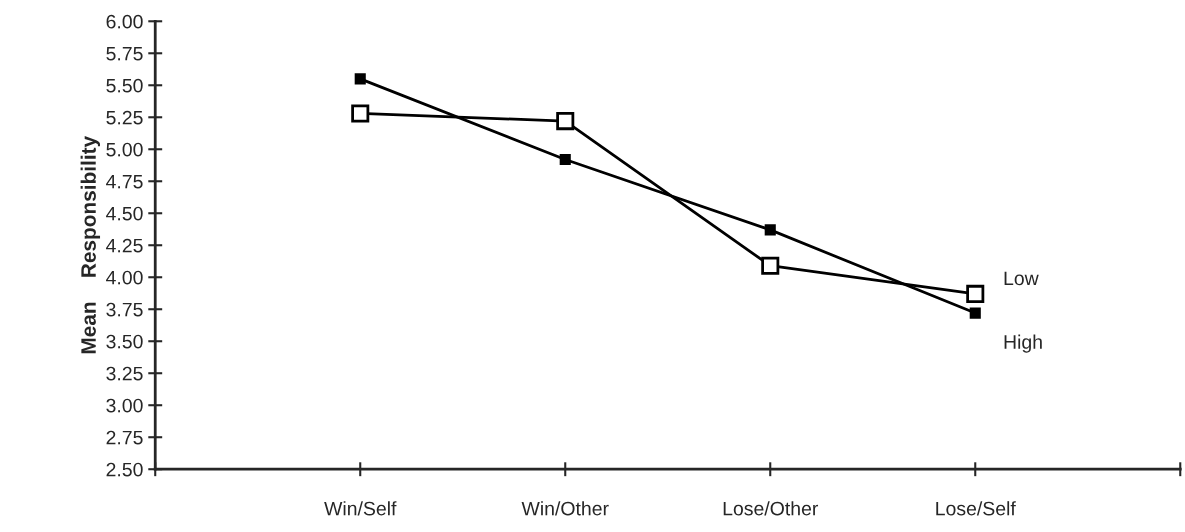  Describe the element at coordinates (124, 213) in the screenshot. I see `y-tick-label: 4.50` at that location.